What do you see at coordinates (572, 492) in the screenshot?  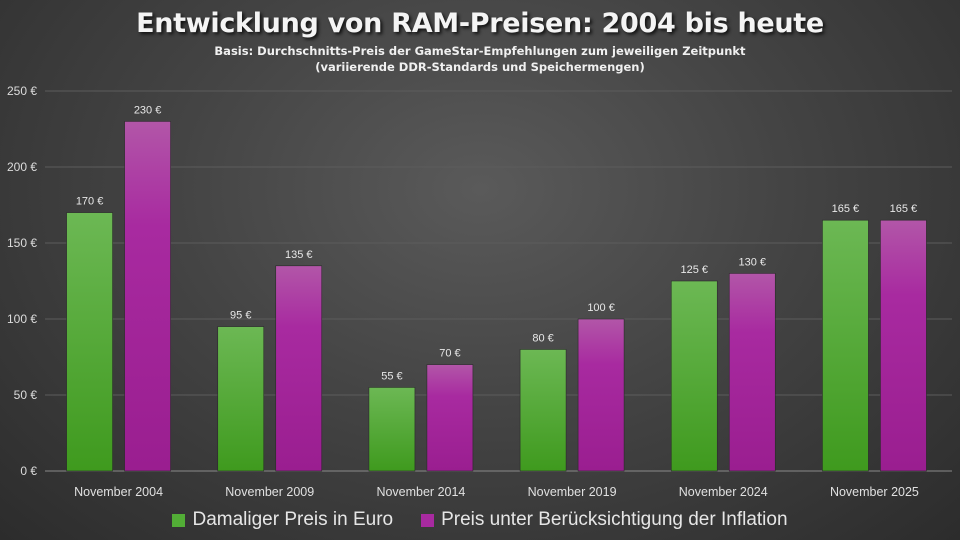 I see `x-tick-label: November 2019` at bounding box center [572, 492].